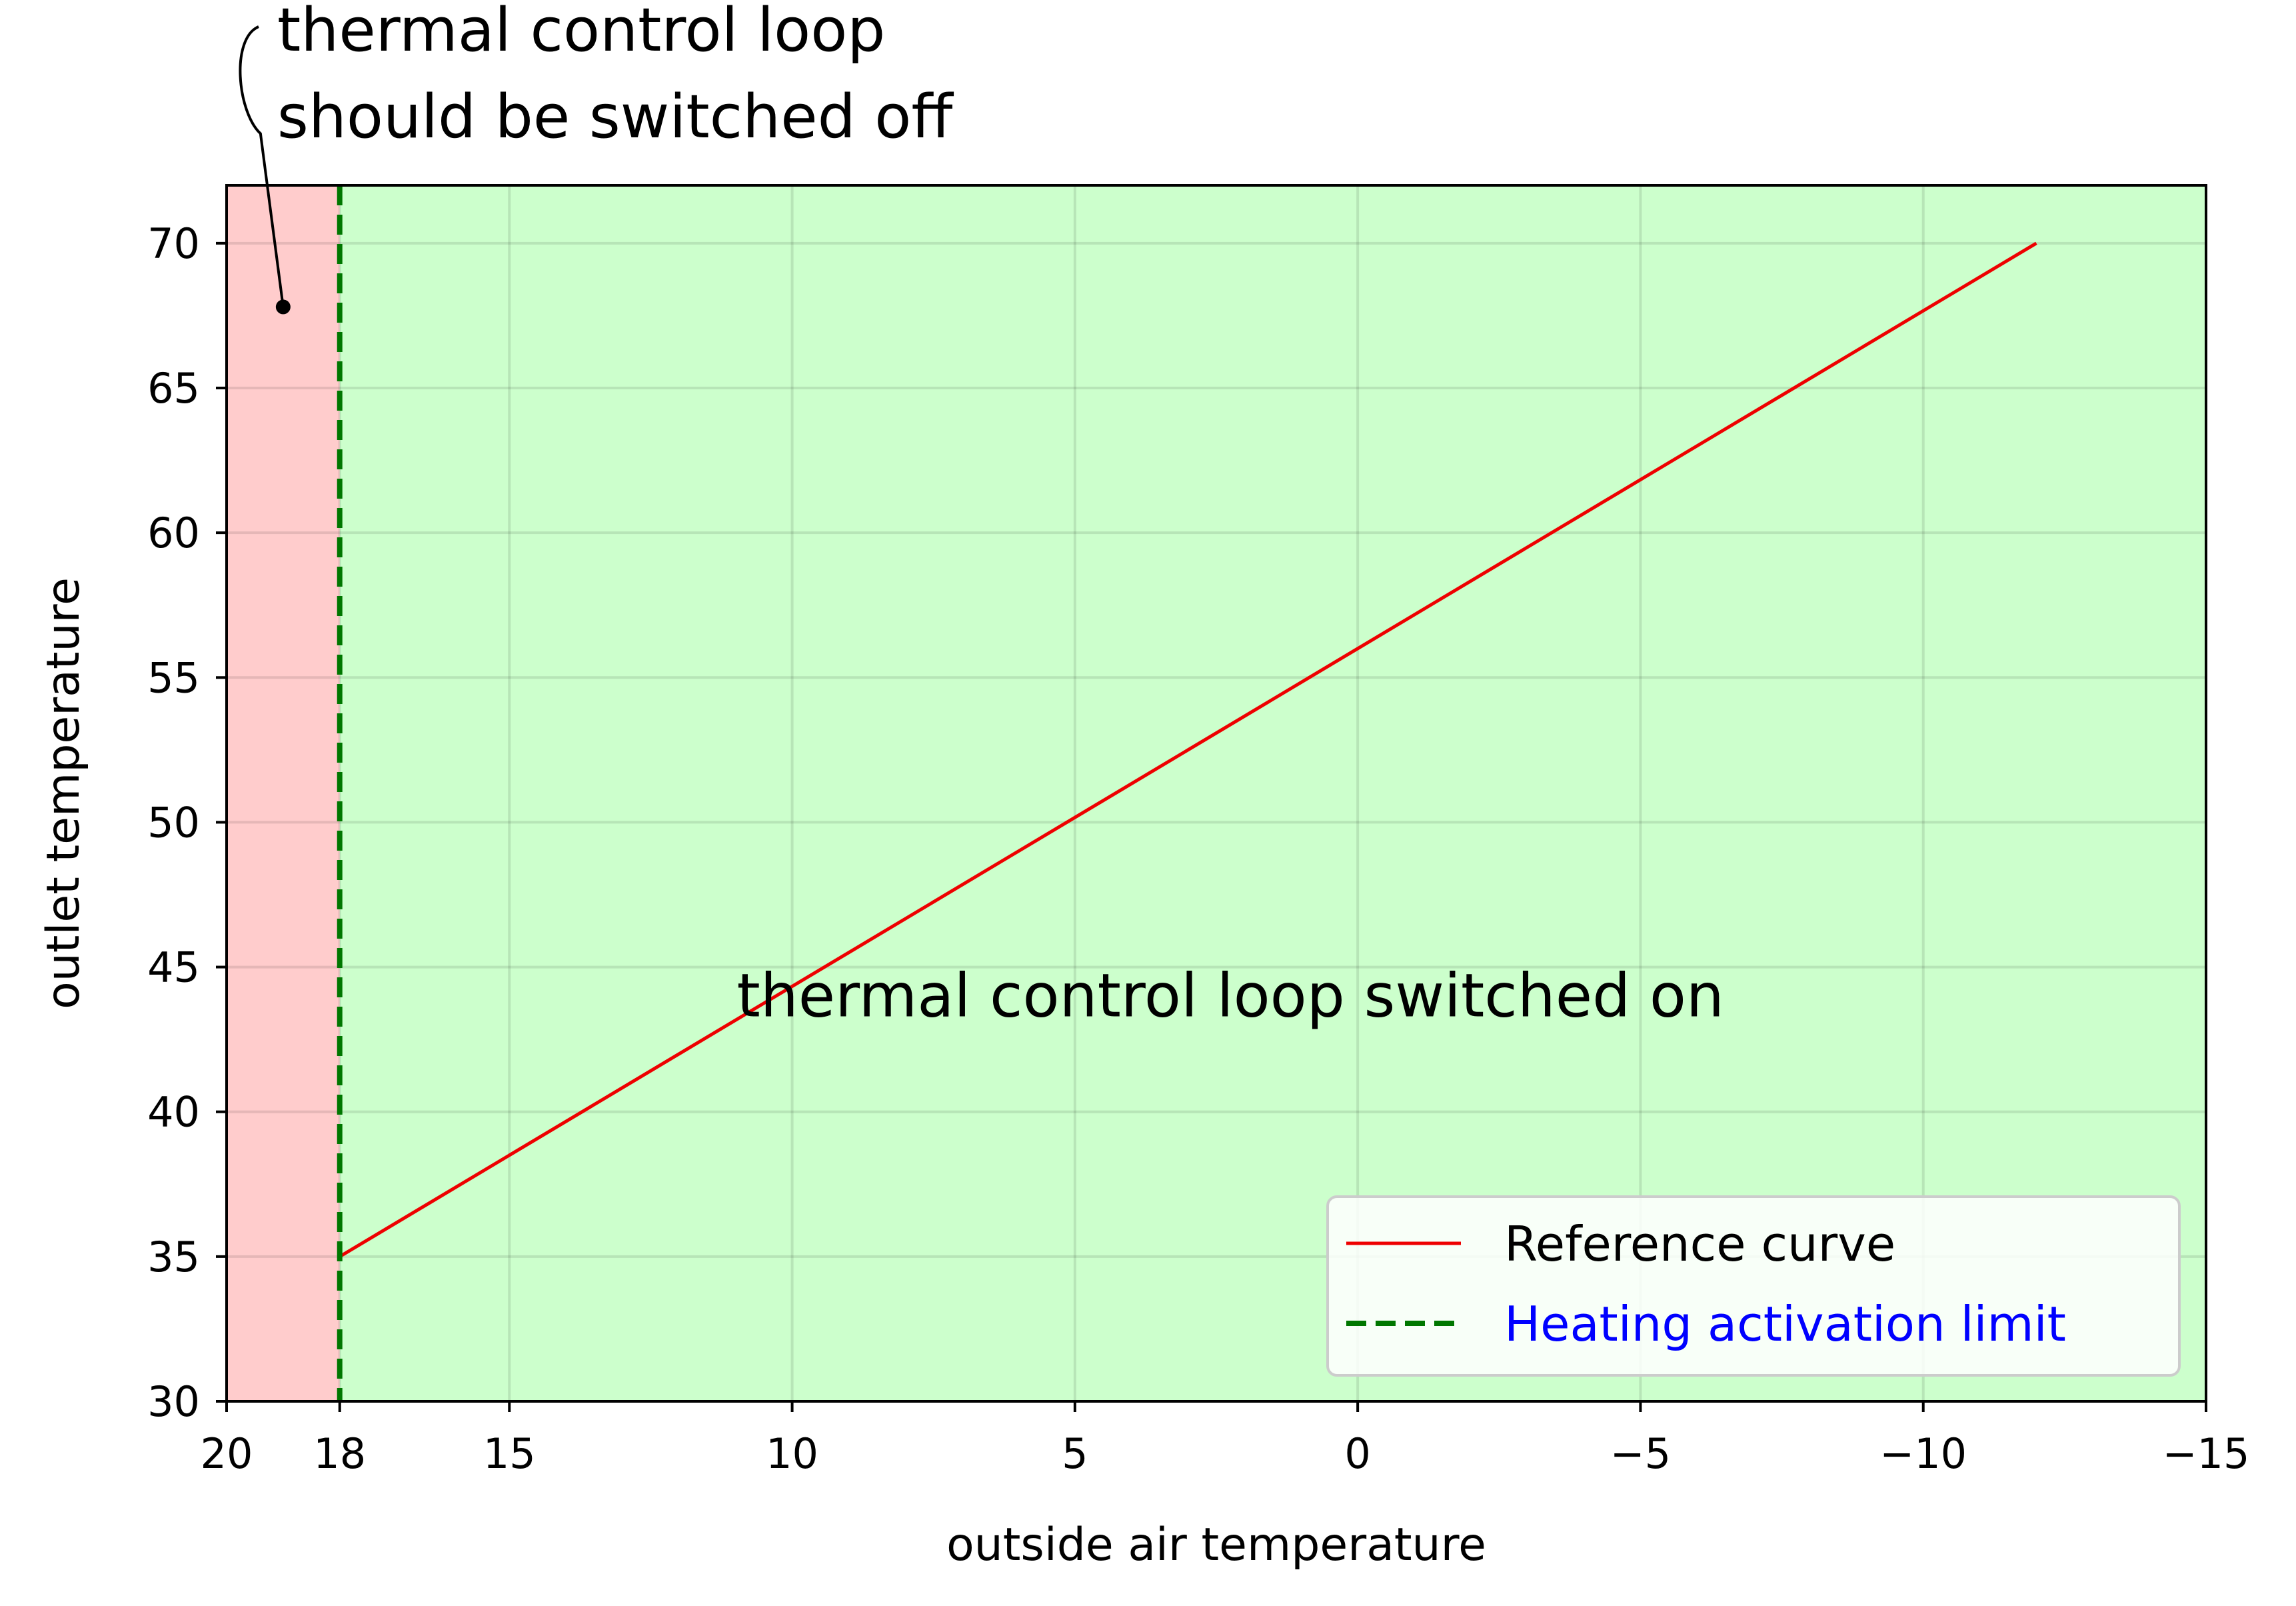 The width and height of the screenshot is (2296, 1606). What do you see at coordinates (283, 307) in the screenshot?
I see `annotation-point` at bounding box center [283, 307].